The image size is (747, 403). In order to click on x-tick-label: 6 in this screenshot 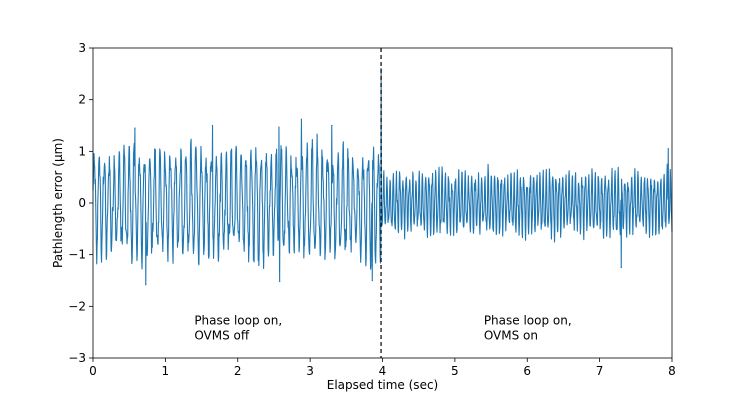, I will do `click(527, 371)`.